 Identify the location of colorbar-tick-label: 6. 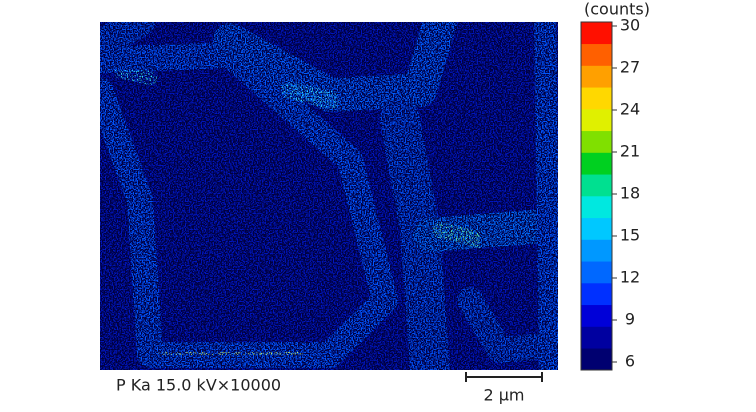
(630, 361).